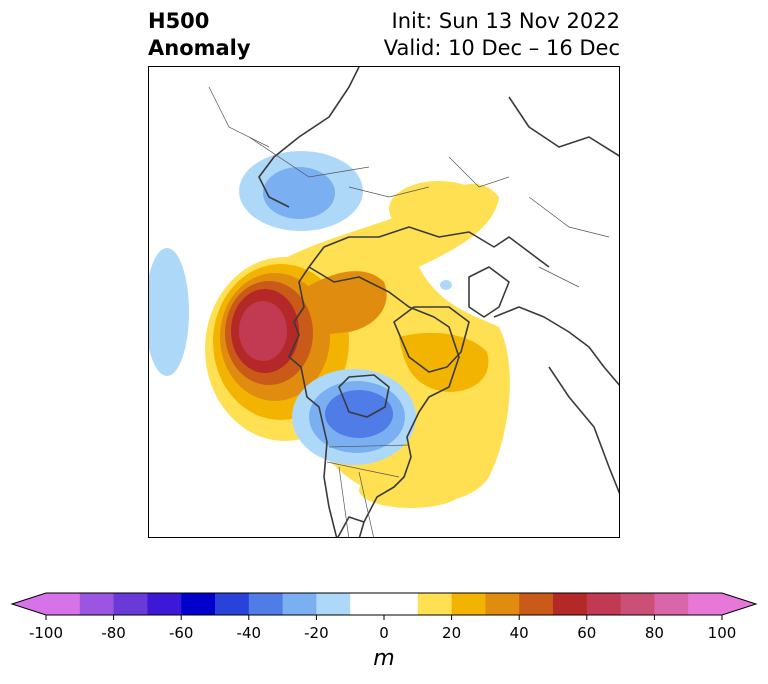 The width and height of the screenshot is (768, 684). Describe the element at coordinates (299, 193) in the screenshot. I see `anomaly-siberia-negative-inner` at that location.